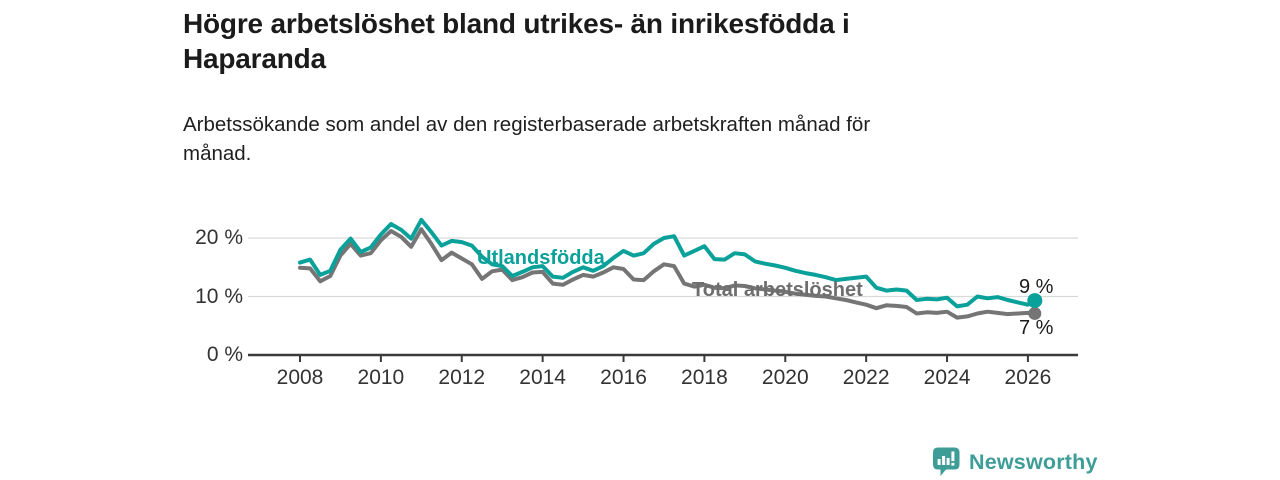 The height and width of the screenshot is (480, 1280). I want to click on x-tick-label: 2014, so click(542, 377).